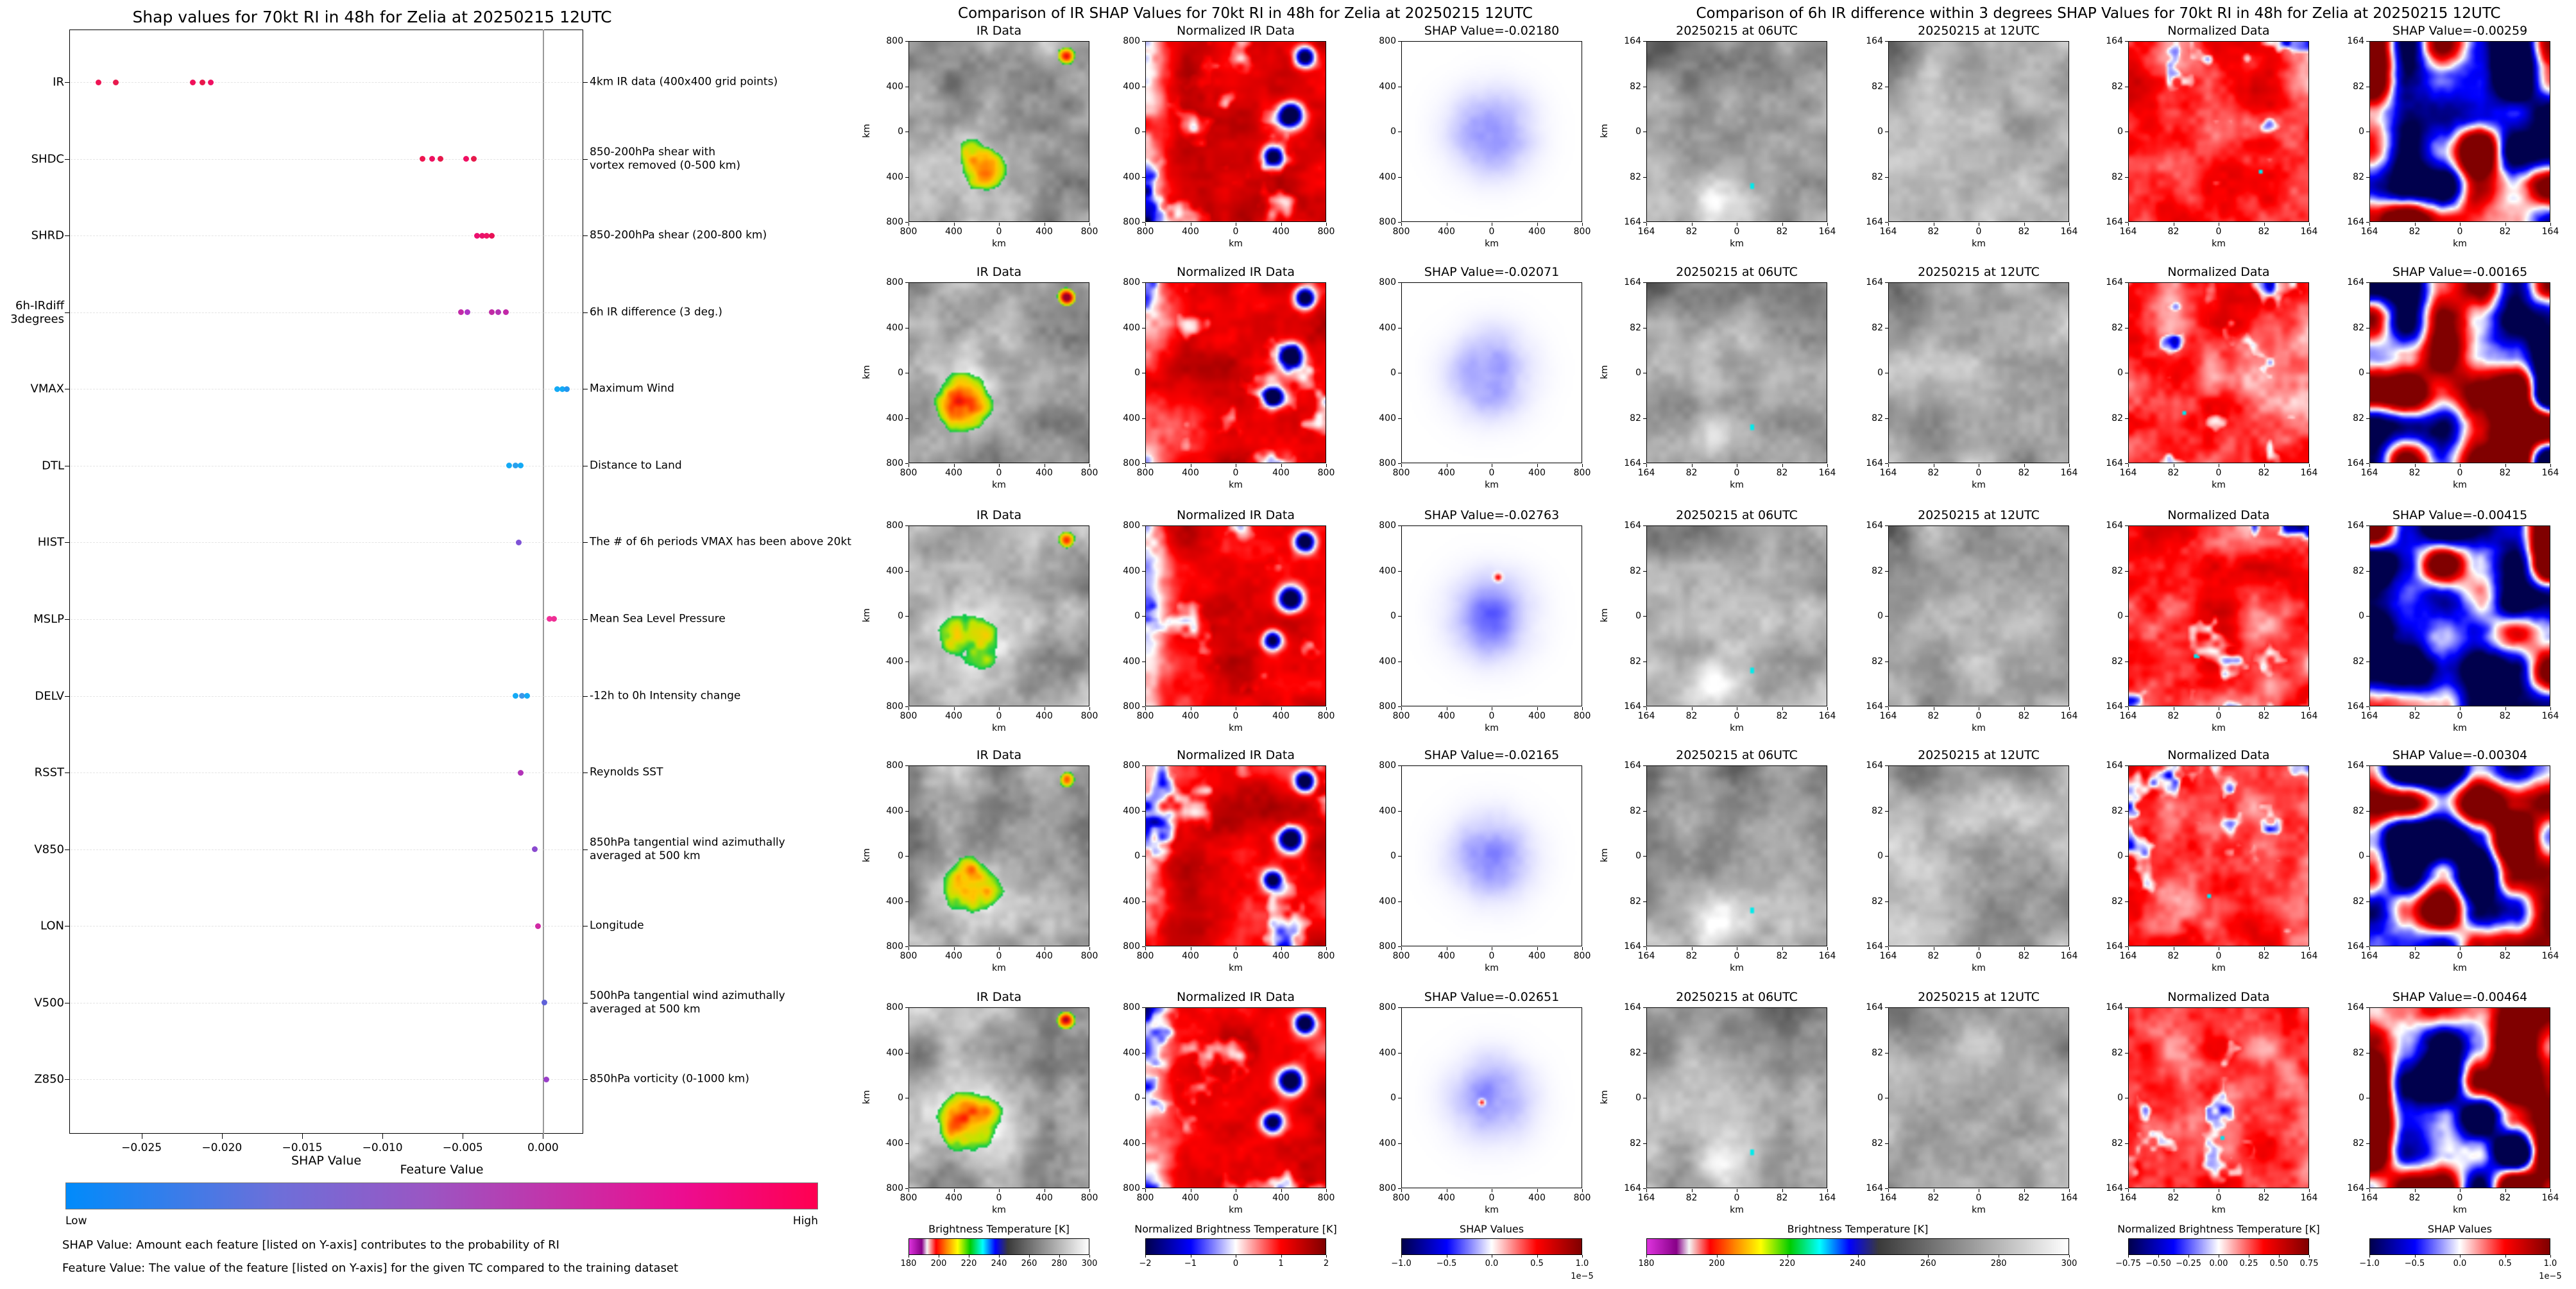 This screenshot has width=2576, height=1289. What do you see at coordinates (2460, 515) in the screenshot?
I see `irdiff-panel-title: SHAP Value=-0.00415` at bounding box center [2460, 515].